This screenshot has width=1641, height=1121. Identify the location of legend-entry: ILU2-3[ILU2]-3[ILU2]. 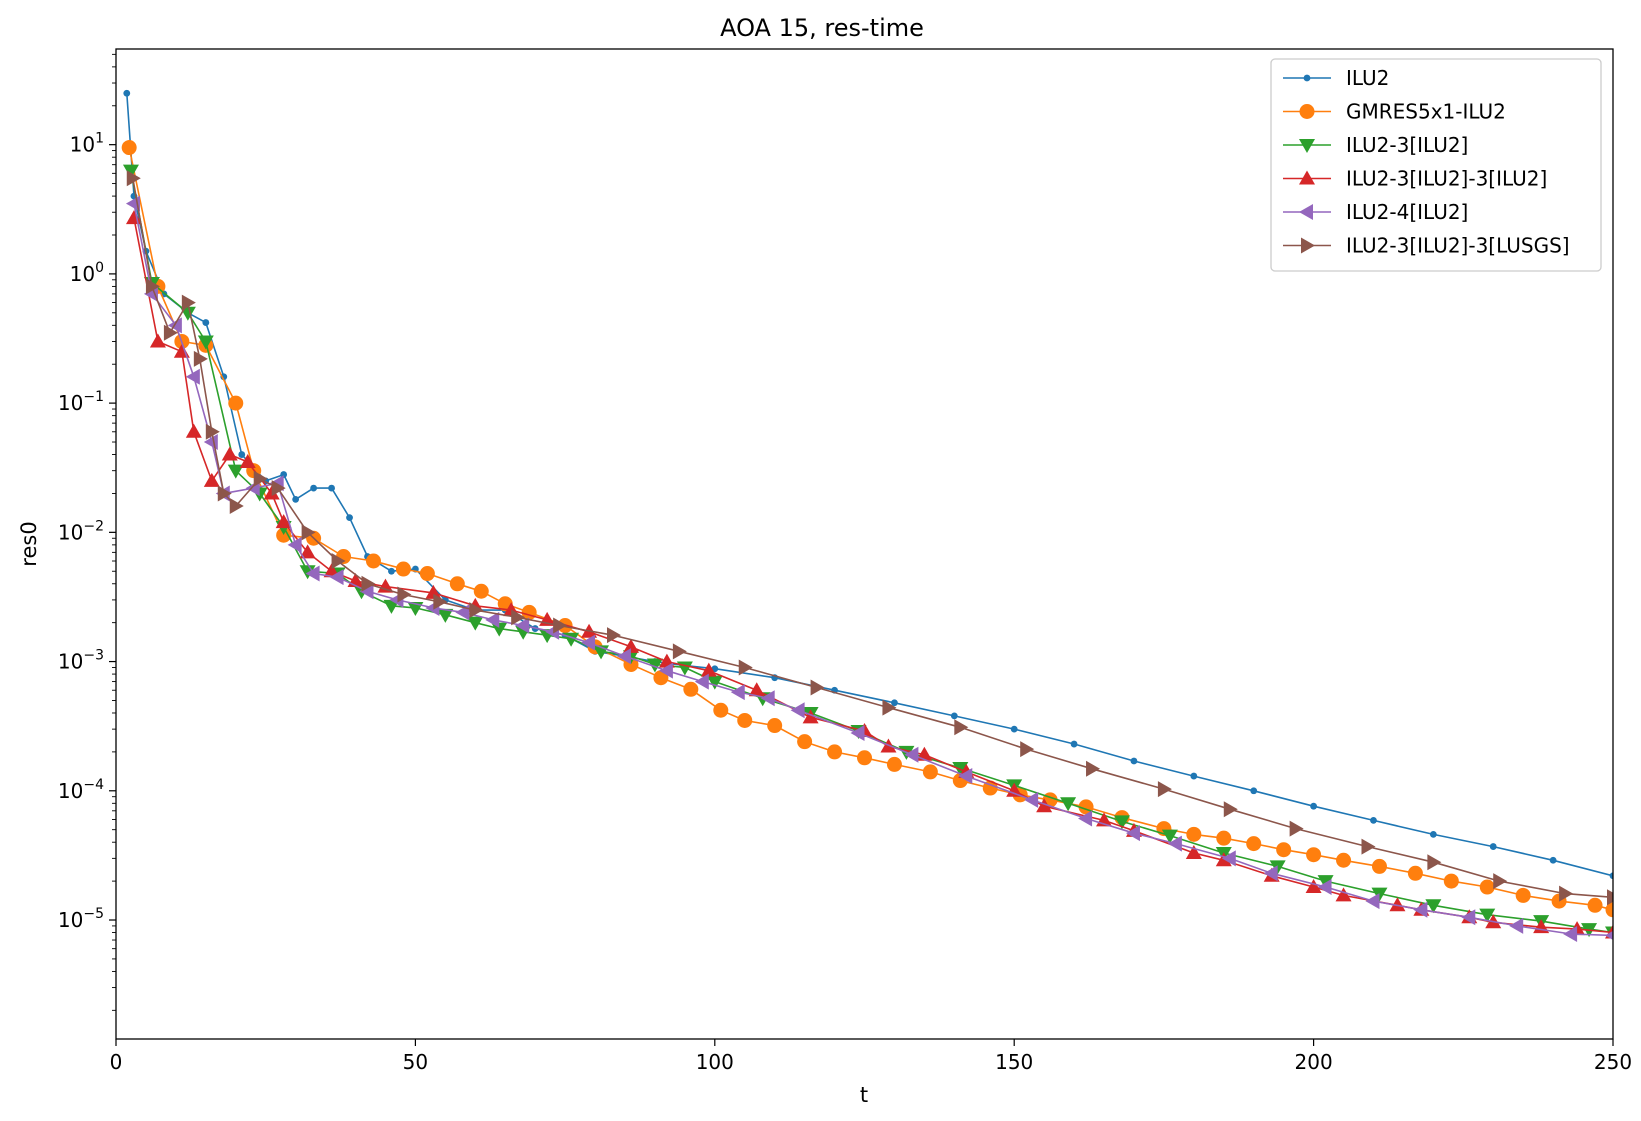
(1415, 179).